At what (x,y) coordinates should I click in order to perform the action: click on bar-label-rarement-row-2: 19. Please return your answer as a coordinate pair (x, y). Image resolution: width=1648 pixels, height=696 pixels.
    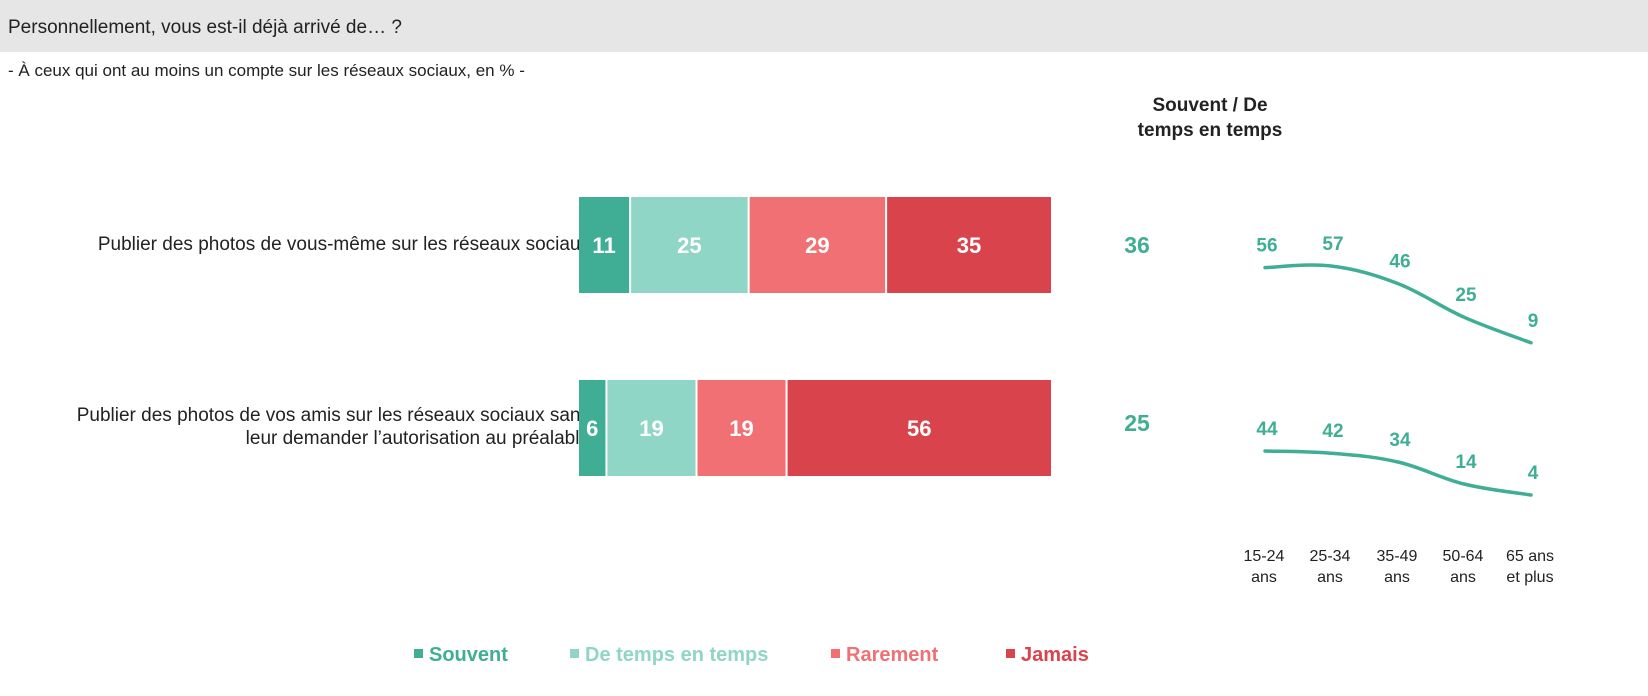
    Looking at the image, I should click on (741, 428).